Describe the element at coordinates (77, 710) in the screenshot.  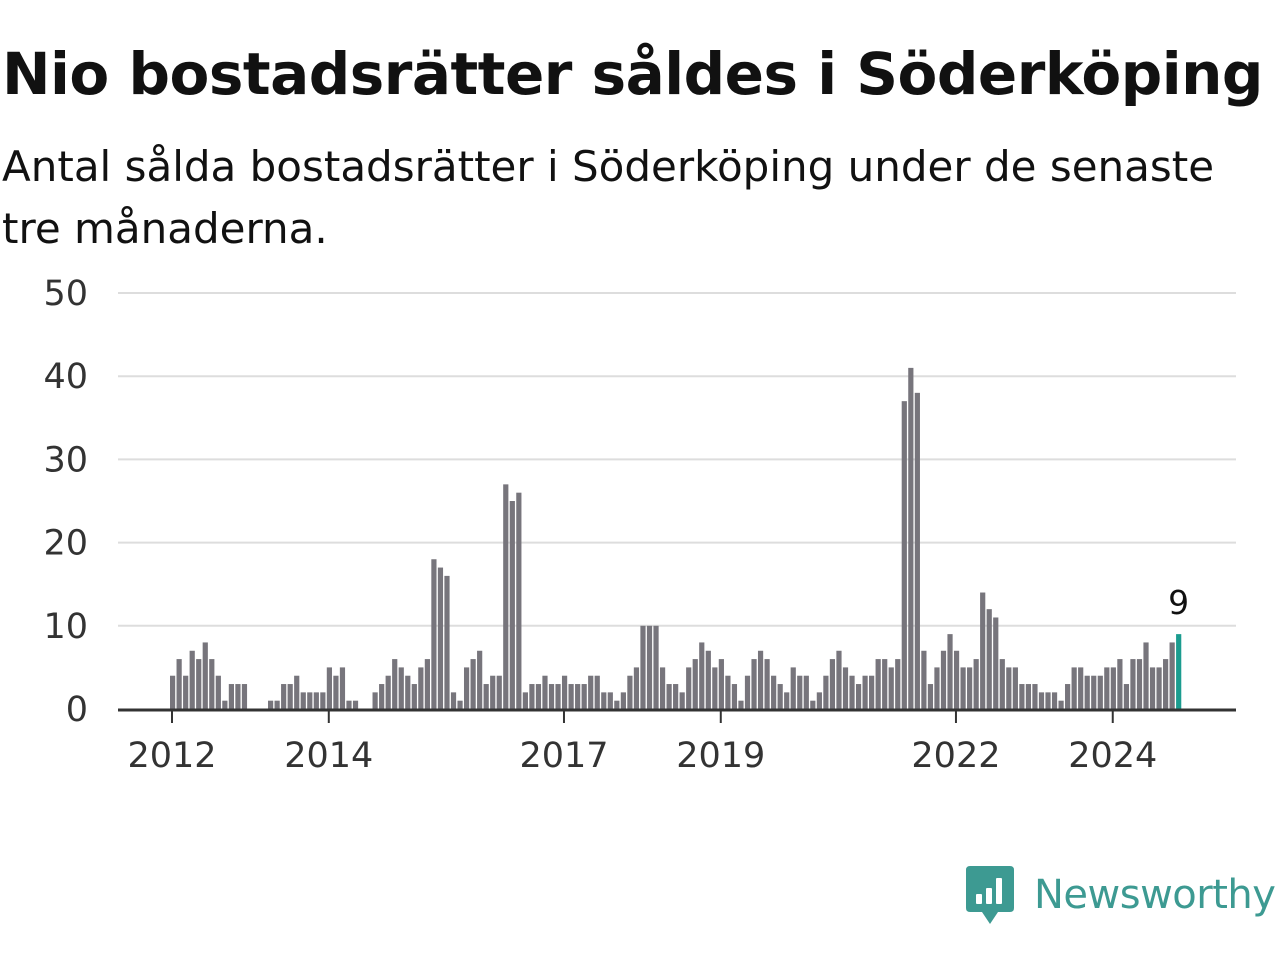
I see `y-tick-label-0: 0` at that location.